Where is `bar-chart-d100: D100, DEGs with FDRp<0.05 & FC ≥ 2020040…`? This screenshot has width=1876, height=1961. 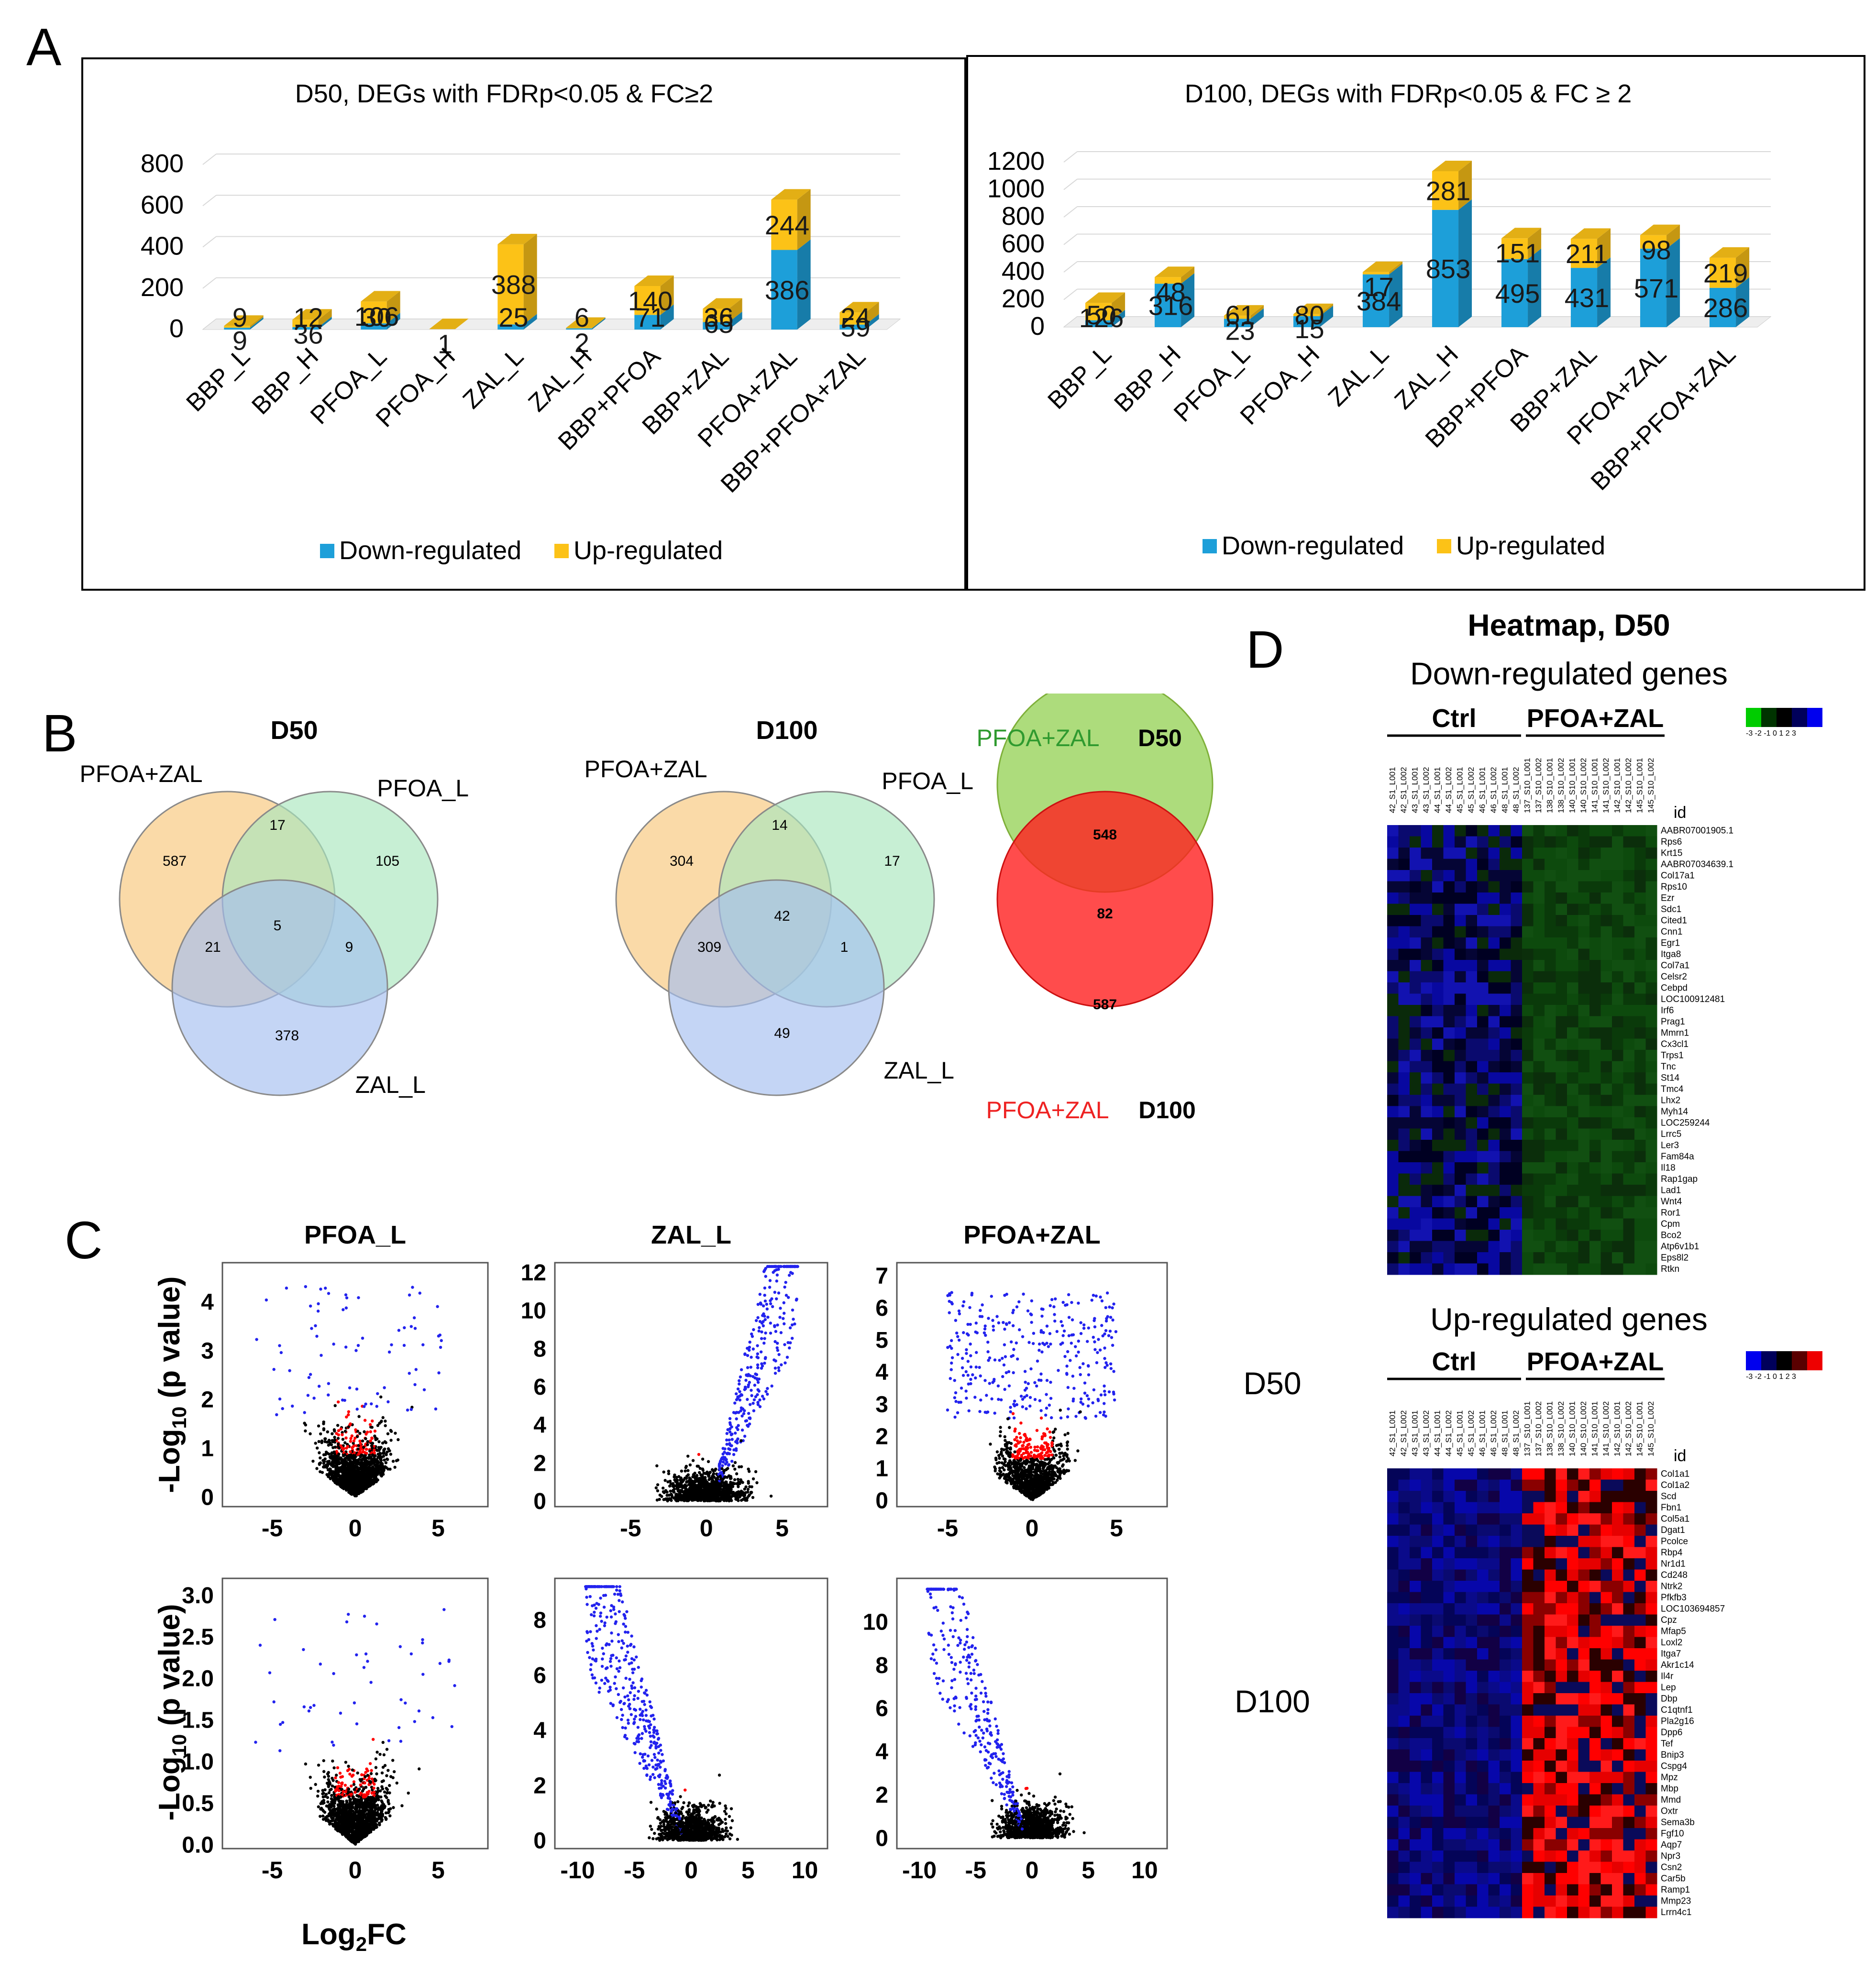
bar-chart-d100: D100, DEGs with FDRp<0.05 & FC ≥ 2020040… is located at coordinates (1379, 319).